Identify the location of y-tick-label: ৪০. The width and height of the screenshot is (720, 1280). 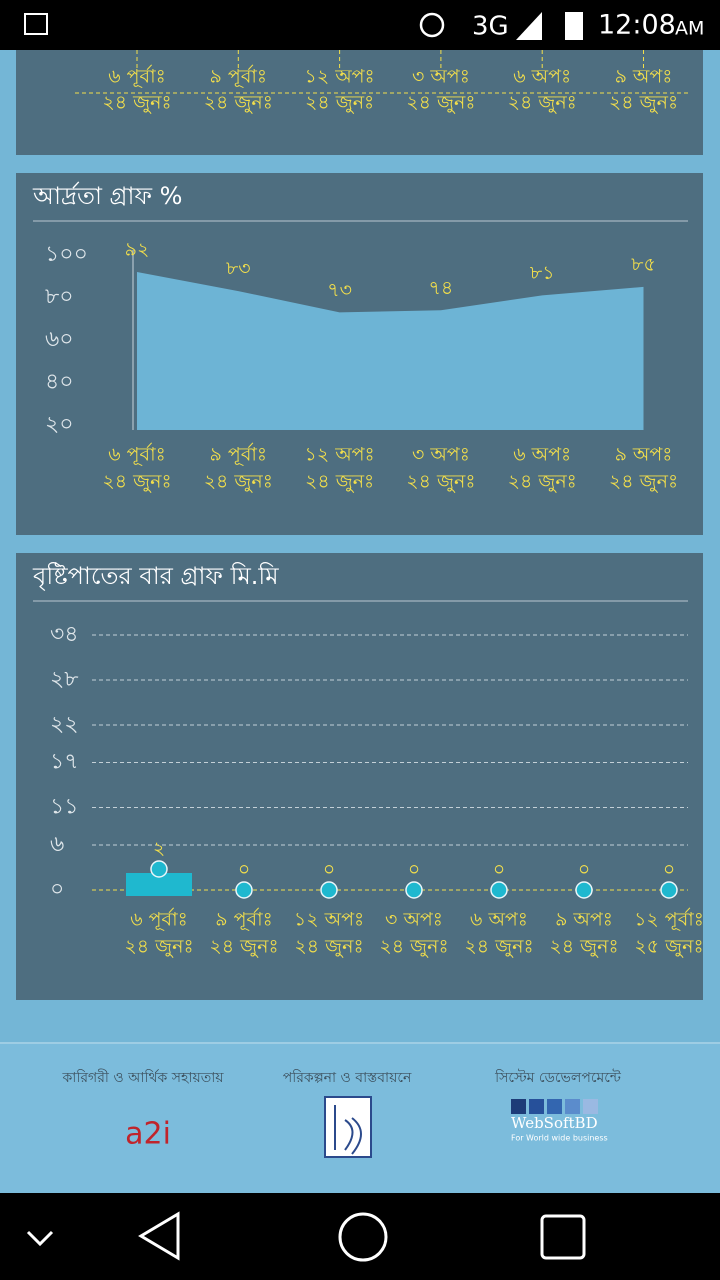
(59, 382).